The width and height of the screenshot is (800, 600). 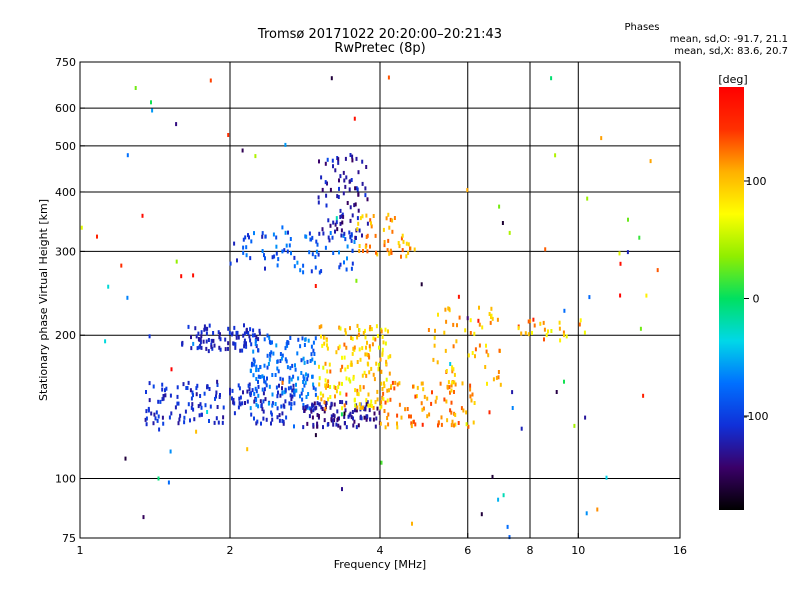 What do you see at coordinates (530, 550) in the screenshot?
I see `x-tick-label: 8` at bounding box center [530, 550].